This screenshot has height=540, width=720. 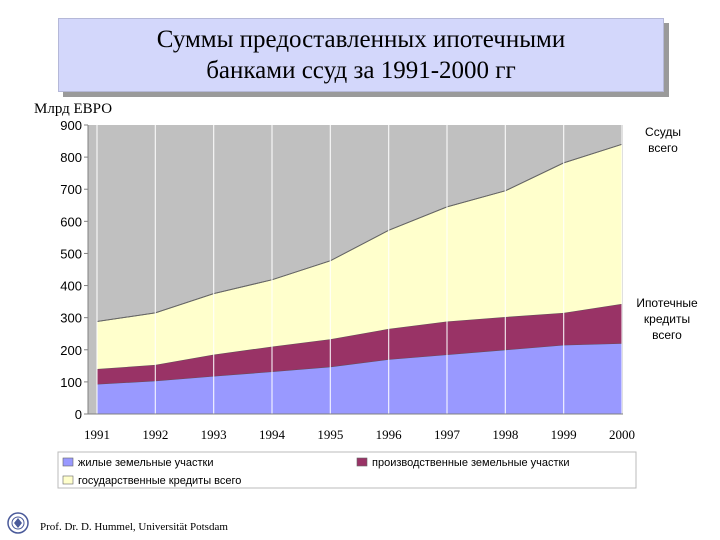 I want to click on legend-box, so click(x=347, y=470).